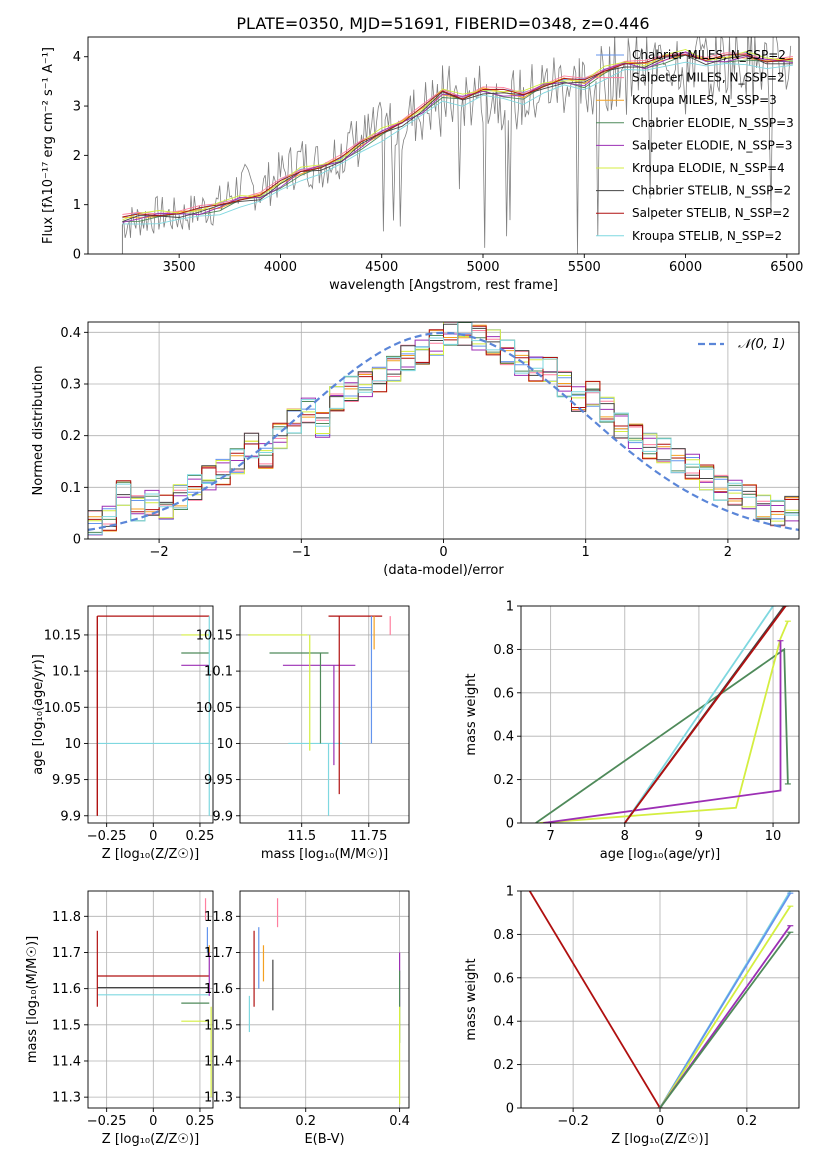 This screenshot has height=1170, width=819. What do you see at coordinates (471, 714) in the screenshot?
I see `y-axis-label: mass weight` at bounding box center [471, 714].